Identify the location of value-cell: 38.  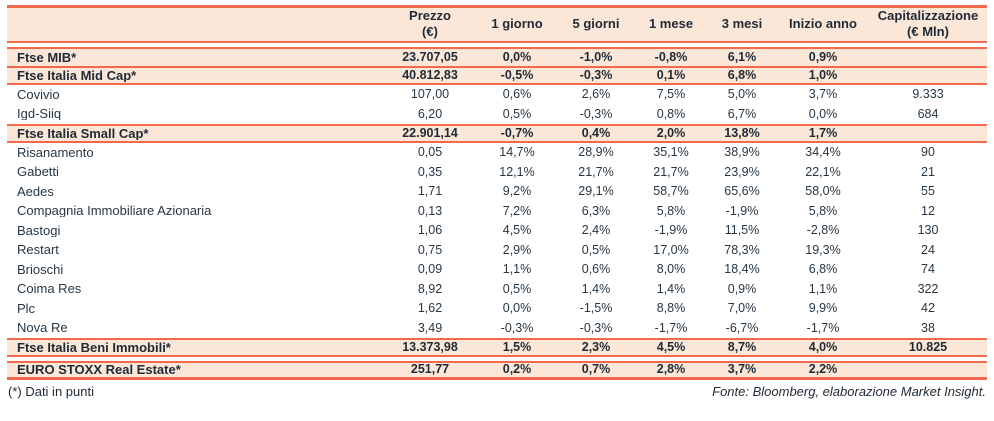
(928, 327).